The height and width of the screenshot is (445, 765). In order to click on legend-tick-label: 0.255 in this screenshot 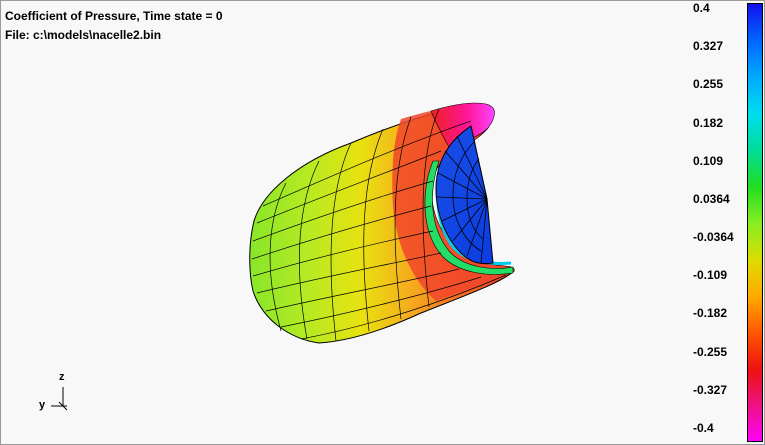, I will do `click(708, 84)`.